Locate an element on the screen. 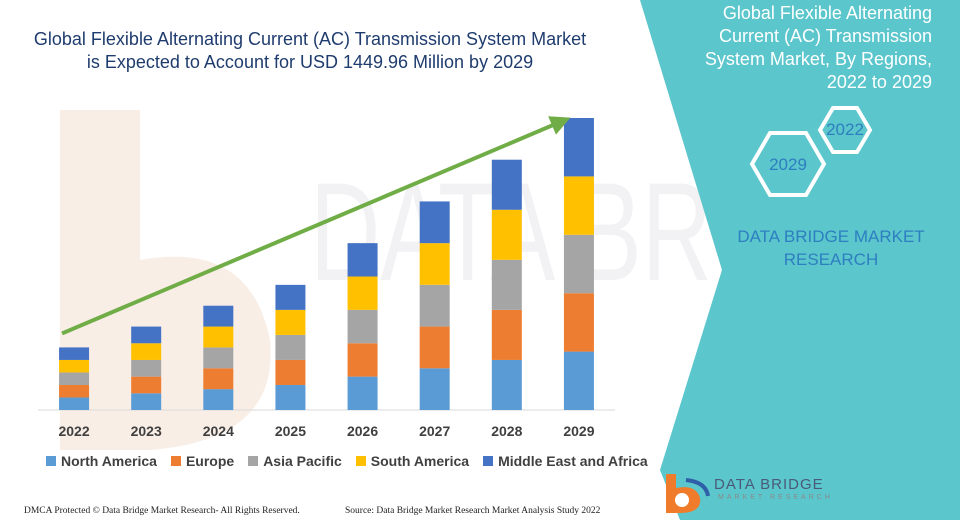 The height and width of the screenshot is (520, 960). hexagon-2022-icon is located at coordinates (845, 130).